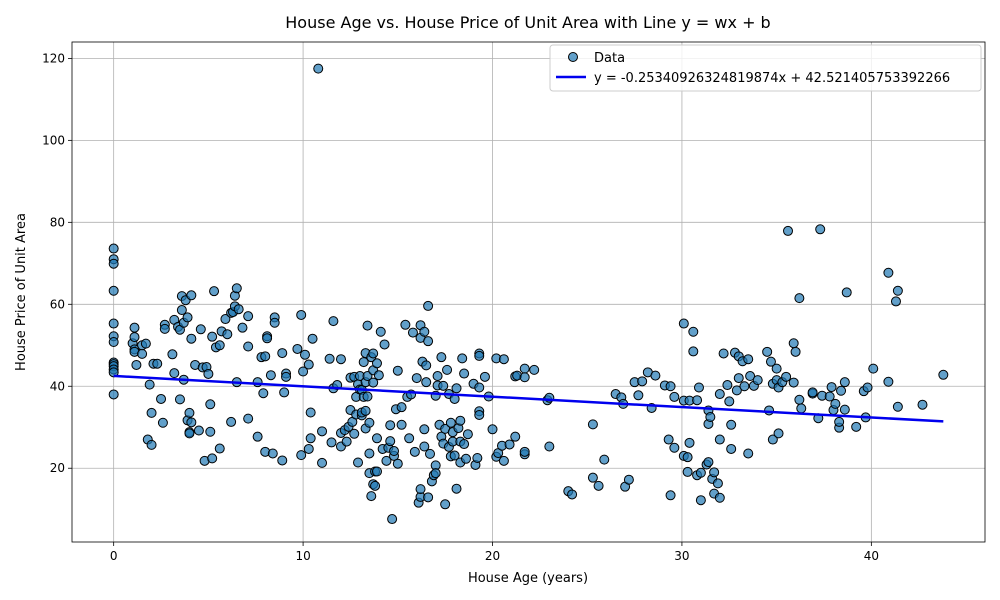 The height and width of the screenshot is (600, 1000). What do you see at coordinates (57, 468) in the screenshot?
I see `y-tick-label: 20` at bounding box center [57, 468].